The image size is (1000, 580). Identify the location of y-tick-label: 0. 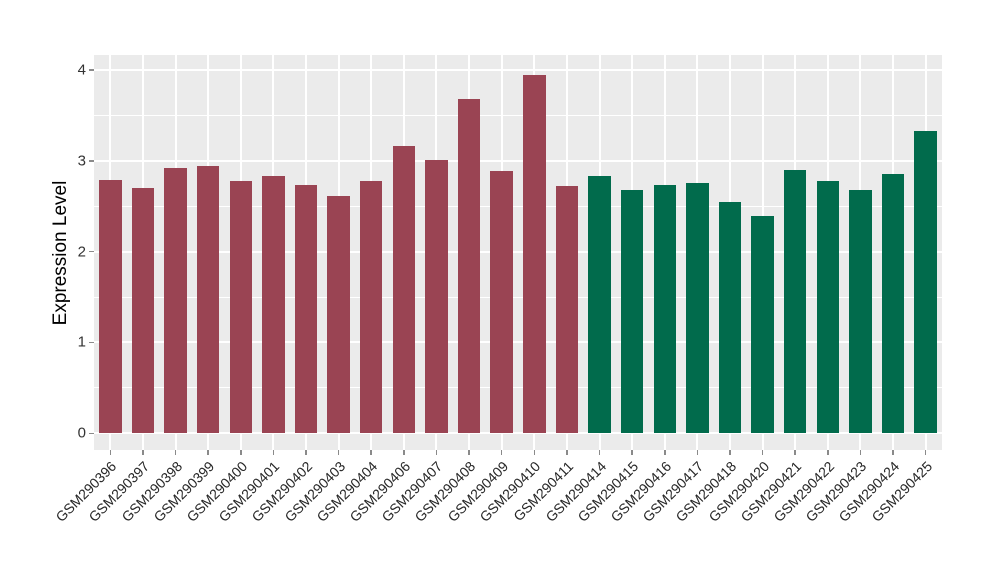
(81, 433).